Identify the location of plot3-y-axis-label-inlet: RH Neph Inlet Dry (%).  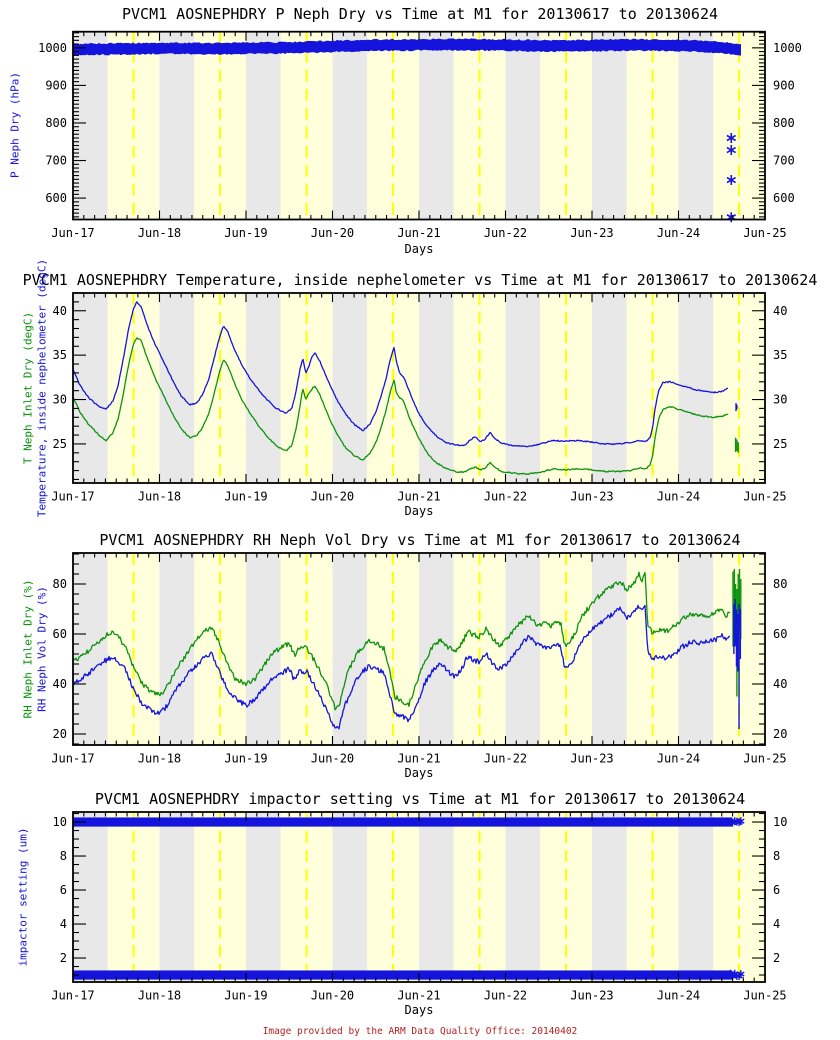
(28, 649).